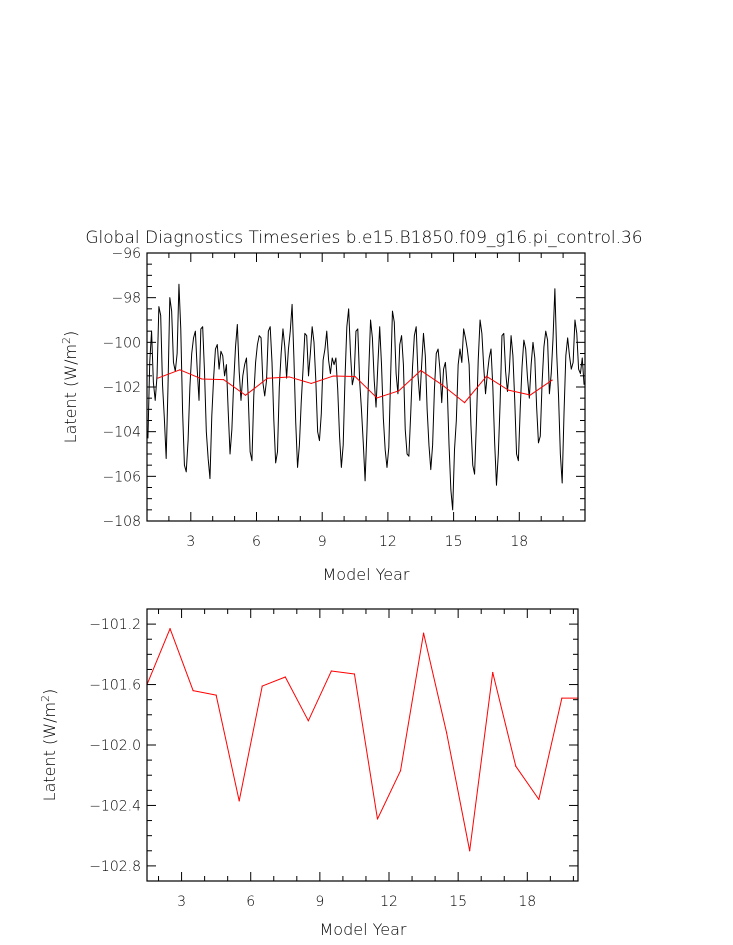  What do you see at coordinates (122, 477) in the screenshot?
I see `y-tick-label: −106` at bounding box center [122, 477].